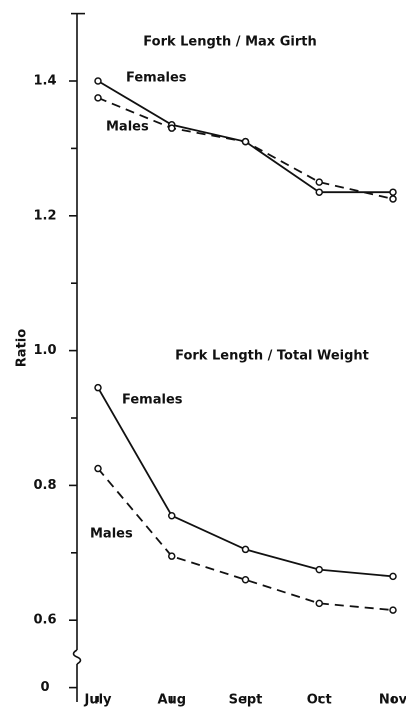 The height and width of the screenshot is (712, 406). Describe the element at coordinates (246, 700) in the screenshot. I see `x-tick-label: Sept` at that location.